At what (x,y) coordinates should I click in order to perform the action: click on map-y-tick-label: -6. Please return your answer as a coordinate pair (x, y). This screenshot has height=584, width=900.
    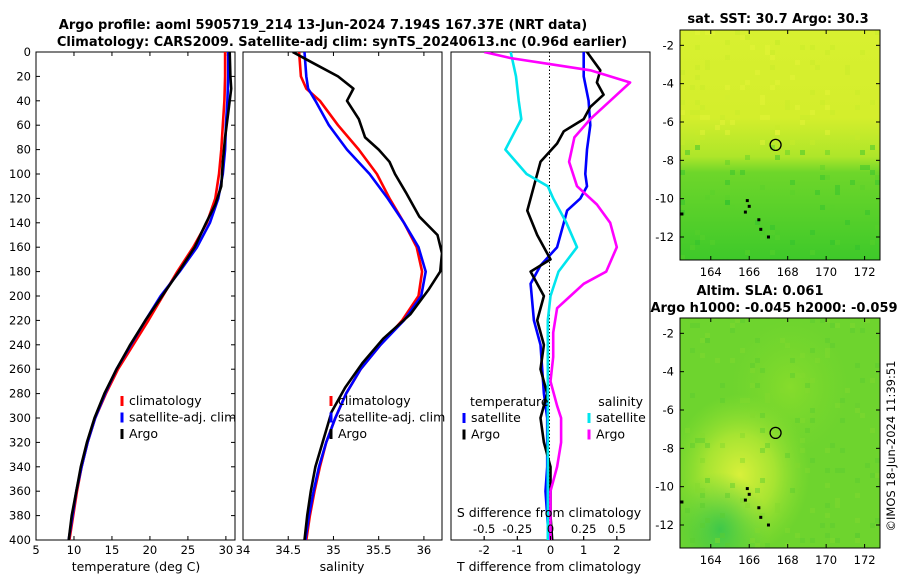
    Looking at the image, I should click on (668, 410).